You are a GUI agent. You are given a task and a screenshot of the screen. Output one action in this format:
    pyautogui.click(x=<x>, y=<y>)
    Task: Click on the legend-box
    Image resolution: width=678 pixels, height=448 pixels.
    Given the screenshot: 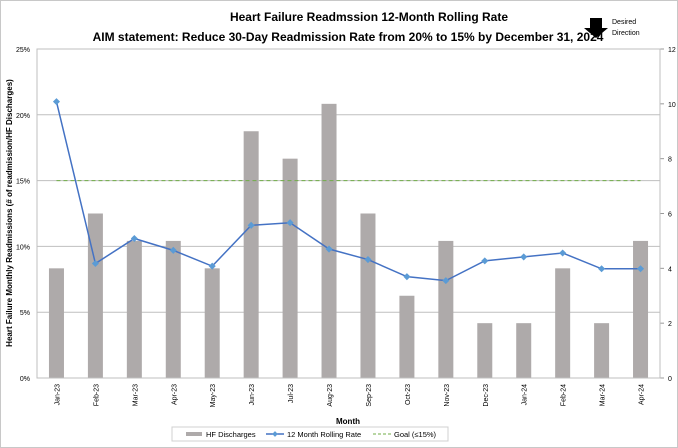 What is the action you would take?
    pyautogui.click(x=310, y=434)
    